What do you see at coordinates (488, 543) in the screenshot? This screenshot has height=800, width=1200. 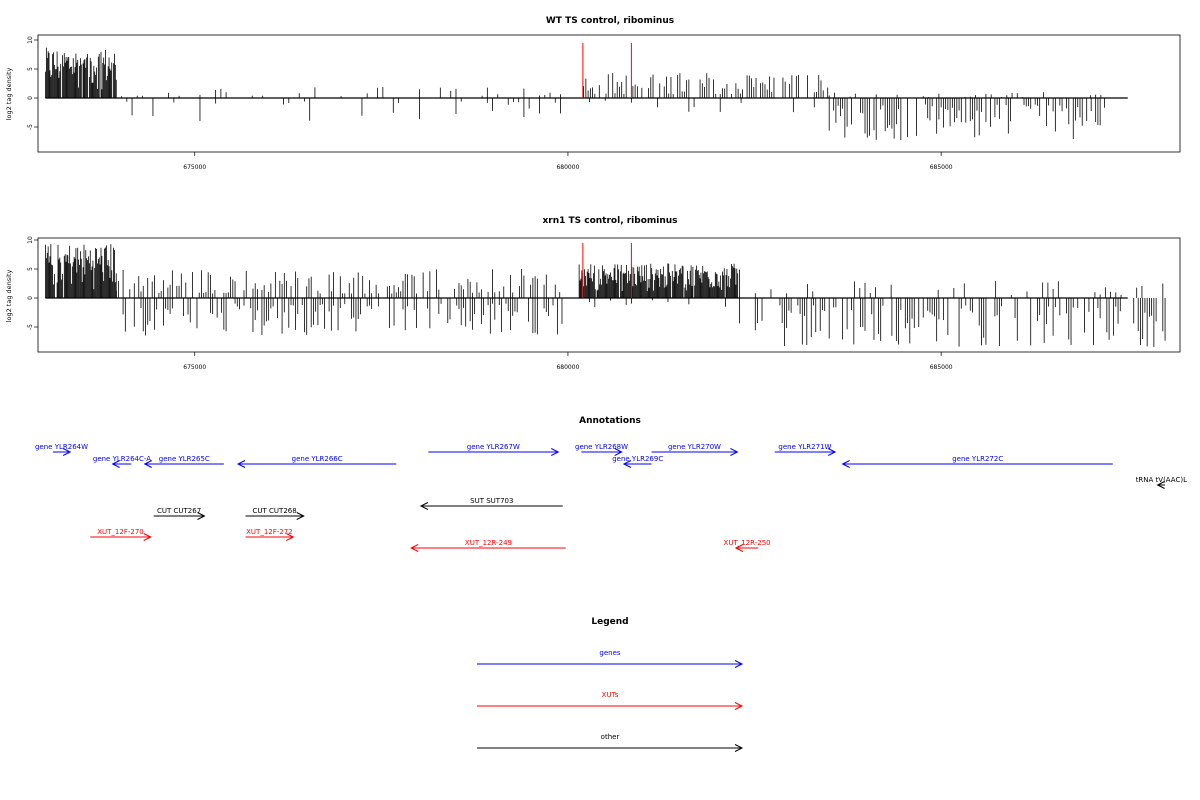 I see `feature-label: XUT_12R-249` at bounding box center [488, 543].